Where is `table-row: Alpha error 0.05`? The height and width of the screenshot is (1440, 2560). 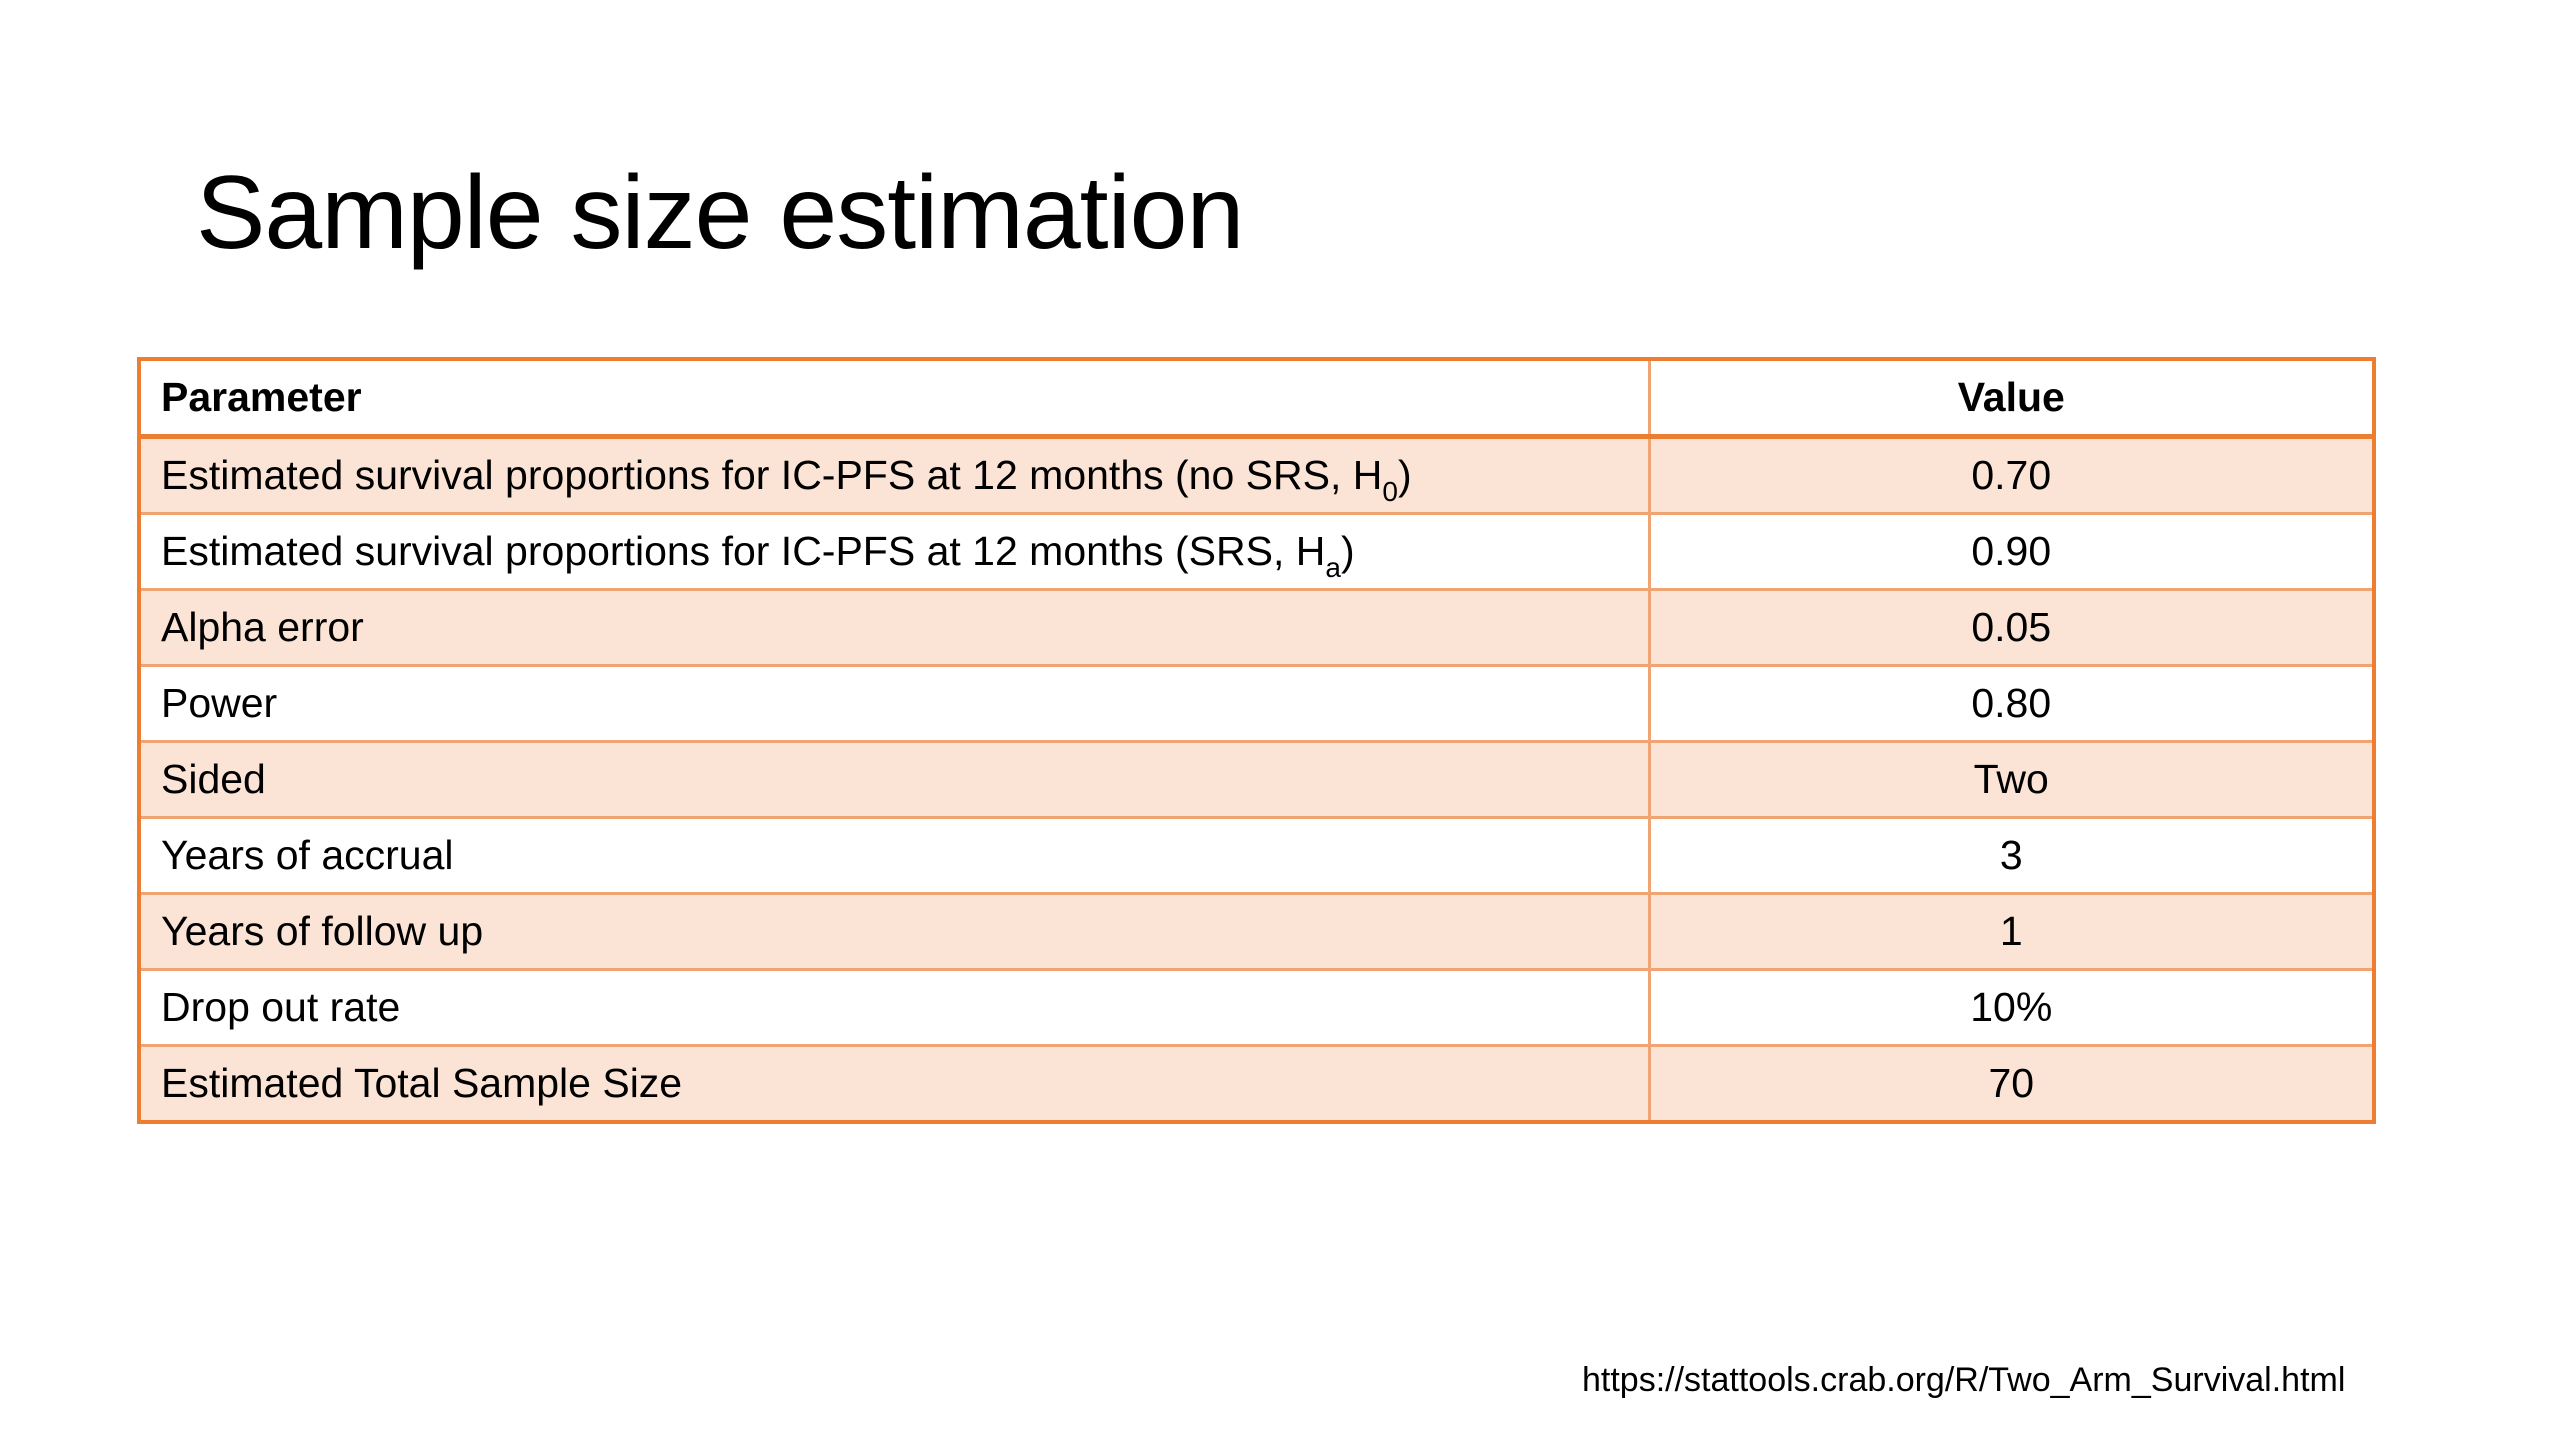
table-row: Alpha error 0.05 is located at coordinates (1256, 627).